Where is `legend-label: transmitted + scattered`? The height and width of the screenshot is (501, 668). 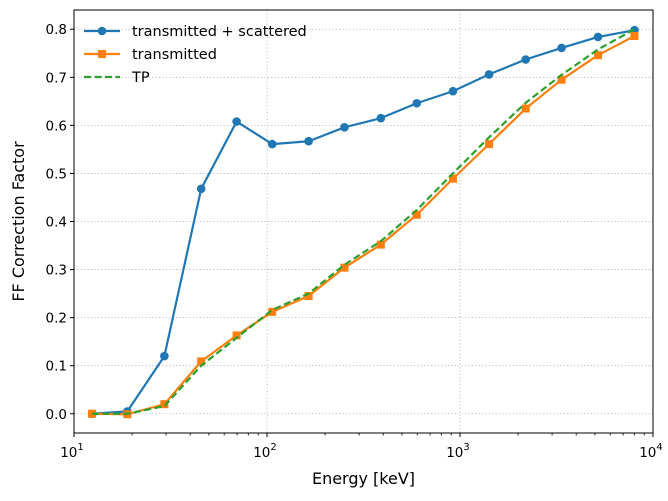
legend-label: transmitted + scattered is located at coordinates (219, 32).